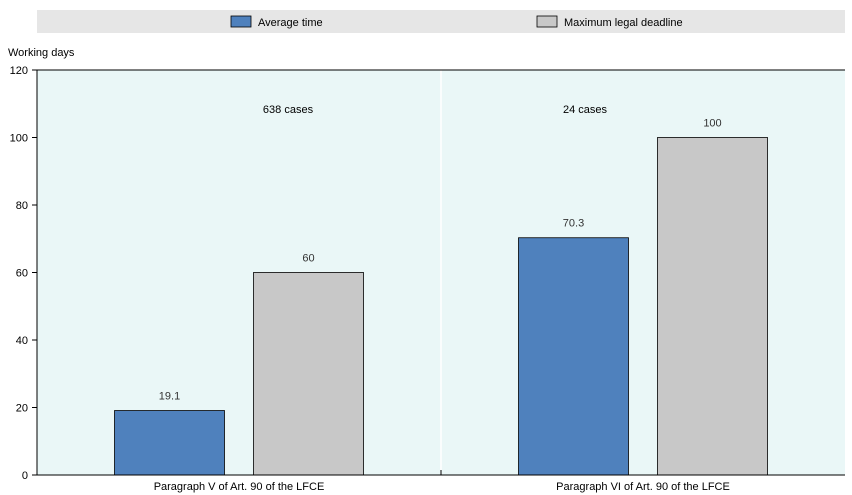 The image size is (852, 495). I want to click on legend-label-maximum-legal-deadline: Maximum legal deadline, so click(623, 23).